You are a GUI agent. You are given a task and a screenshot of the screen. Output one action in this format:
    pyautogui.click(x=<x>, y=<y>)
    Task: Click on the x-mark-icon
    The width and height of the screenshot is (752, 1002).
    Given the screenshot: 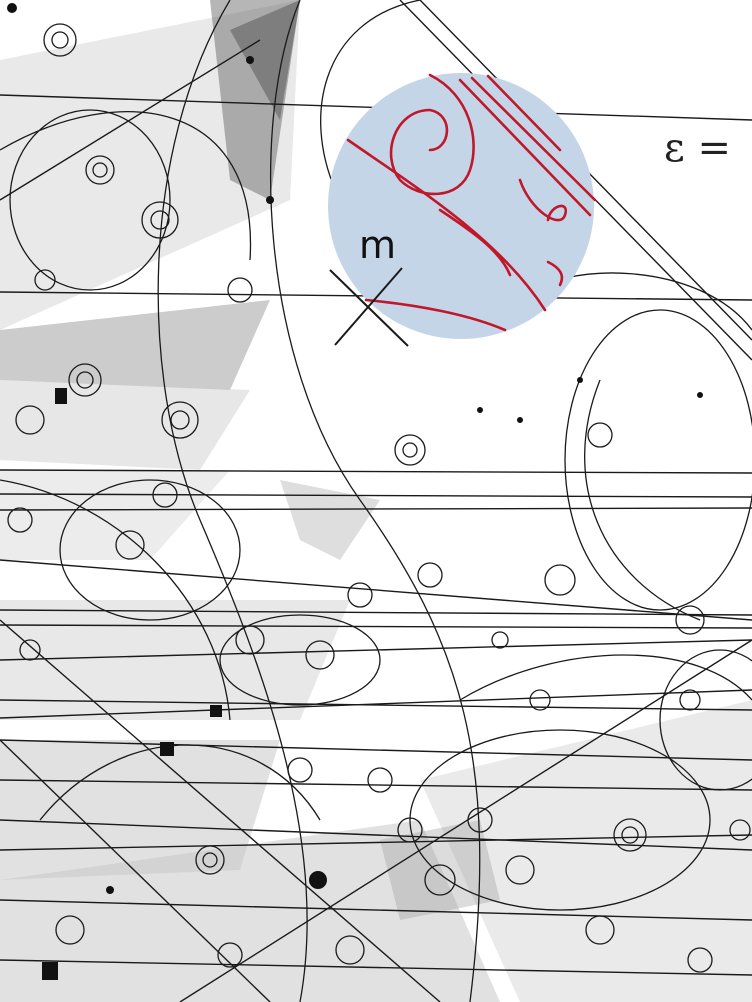 What is the action you would take?
    pyautogui.click(x=369, y=307)
    